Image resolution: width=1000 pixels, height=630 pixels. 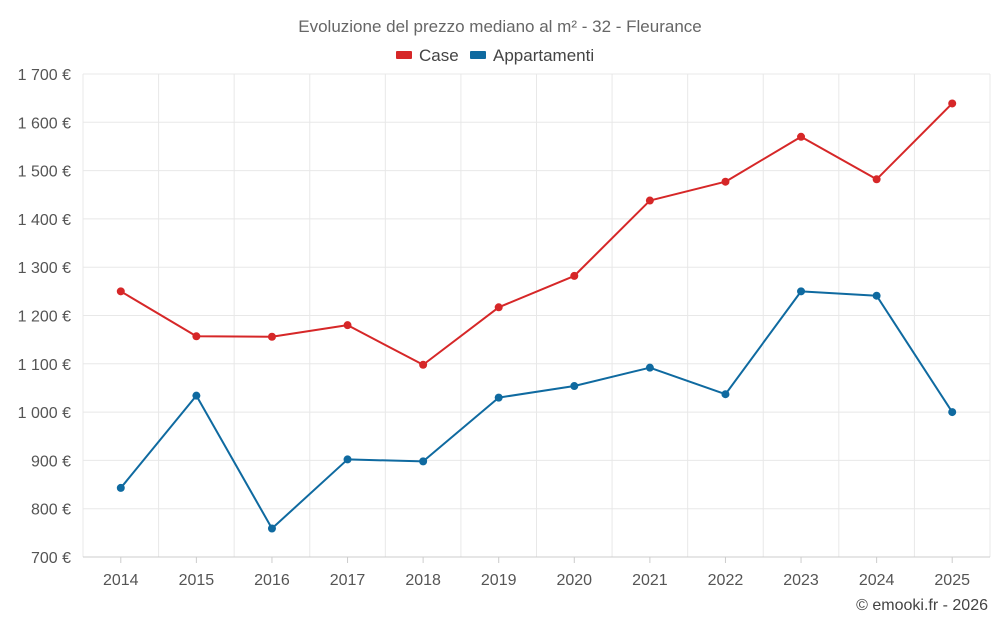 What do you see at coordinates (44, 75) in the screenshot?
I see `y-tick-label: 1 700 €` at bounding box center [44, 75].